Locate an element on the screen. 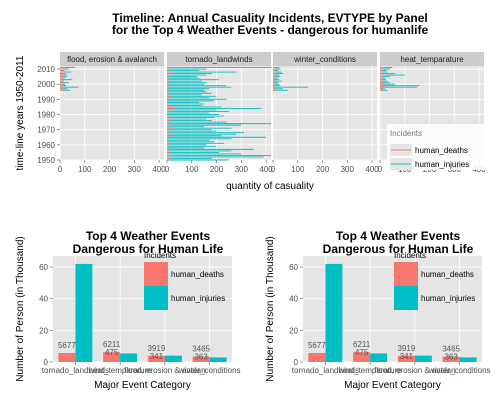 The height and width of the screenshot is (413, 501). facet-strip-label: flood, erosion & avalanch is located at coordinates (112, 59).